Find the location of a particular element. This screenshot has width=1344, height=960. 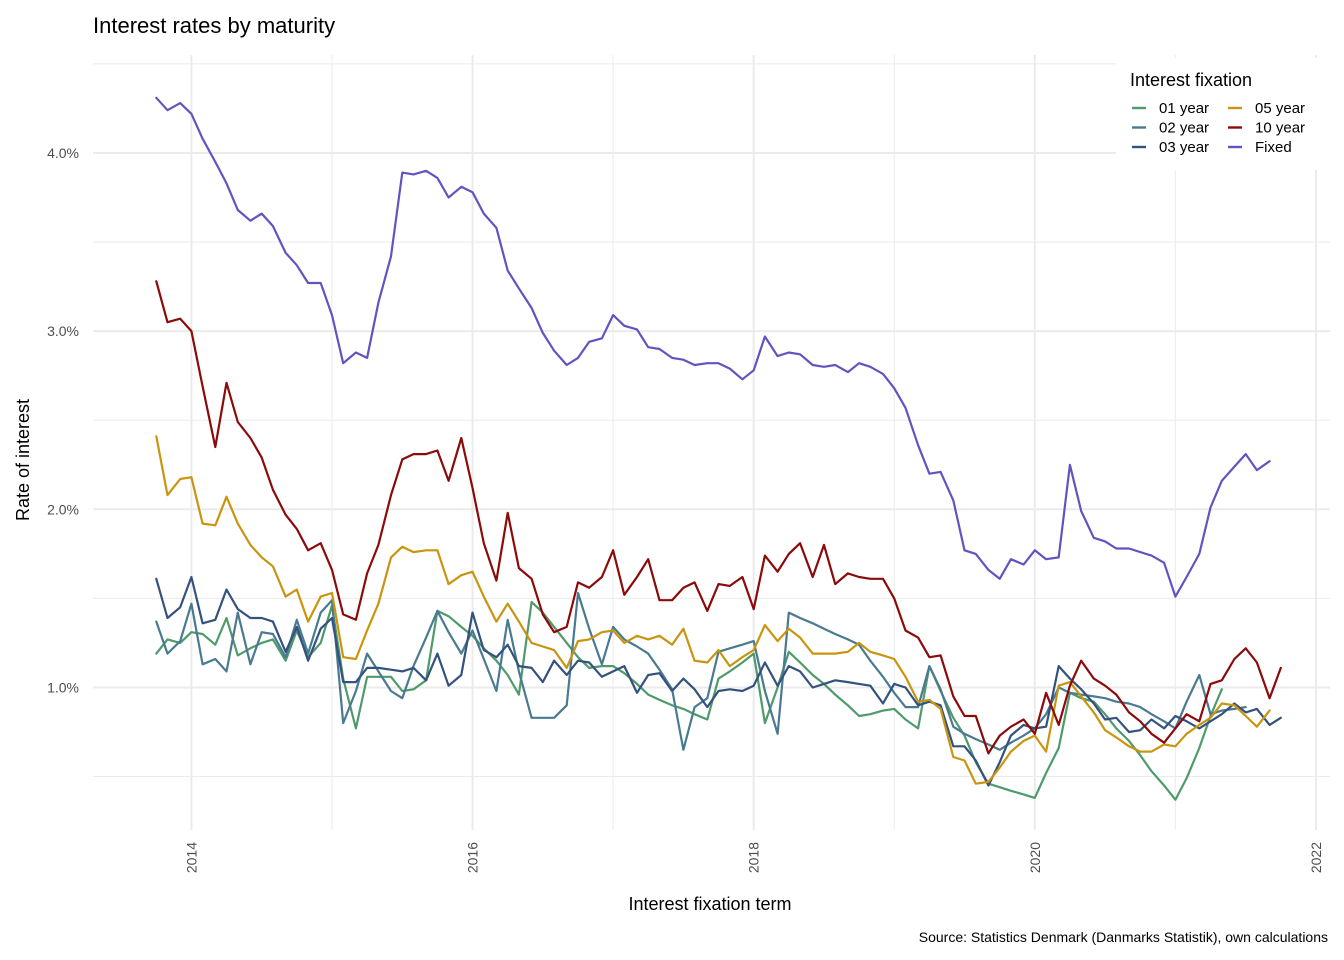

y-tick-label: 3.0% is located at coordinates (63, 331).